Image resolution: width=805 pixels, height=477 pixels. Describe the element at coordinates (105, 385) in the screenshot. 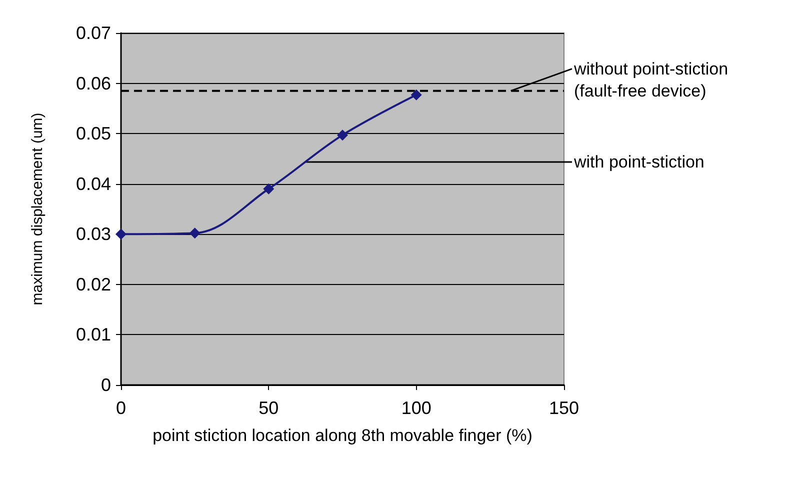

I see `y-tick-label: 0` at that location.